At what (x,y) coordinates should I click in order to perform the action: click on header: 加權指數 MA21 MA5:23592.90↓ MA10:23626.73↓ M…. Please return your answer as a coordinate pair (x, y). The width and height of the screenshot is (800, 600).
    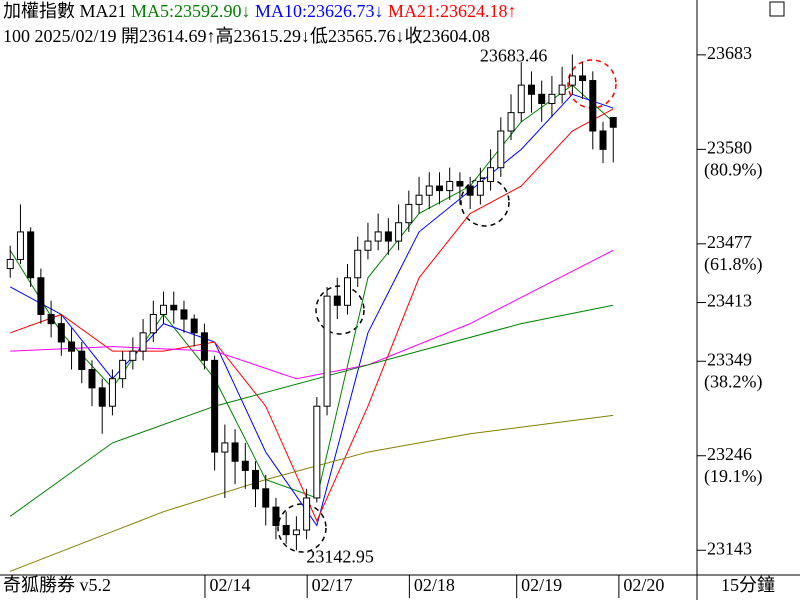
    Looking at the image, I should click on (260, 11).